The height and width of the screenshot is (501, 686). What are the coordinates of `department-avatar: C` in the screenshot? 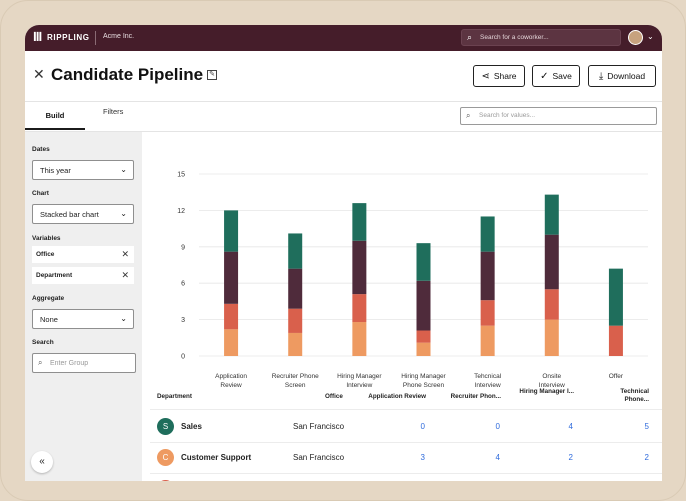 It's located at (165, 457).